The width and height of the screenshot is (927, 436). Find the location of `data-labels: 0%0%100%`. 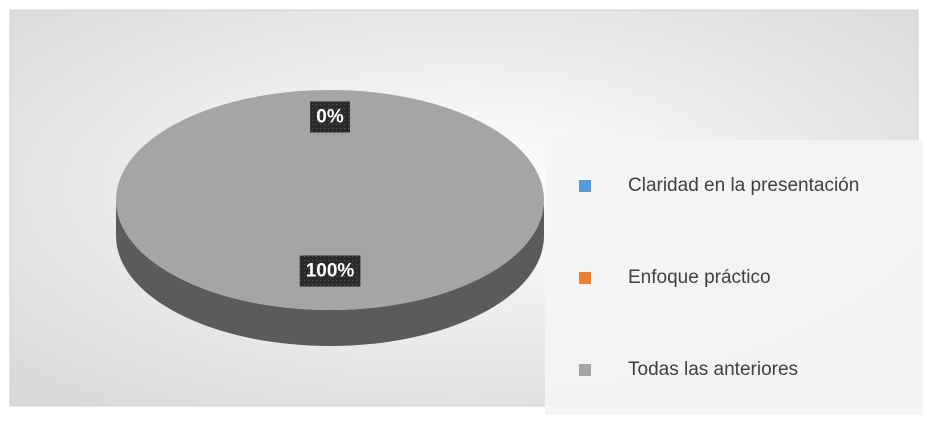

data-labels: 0%0%100% is located at coordinates (330, 194).